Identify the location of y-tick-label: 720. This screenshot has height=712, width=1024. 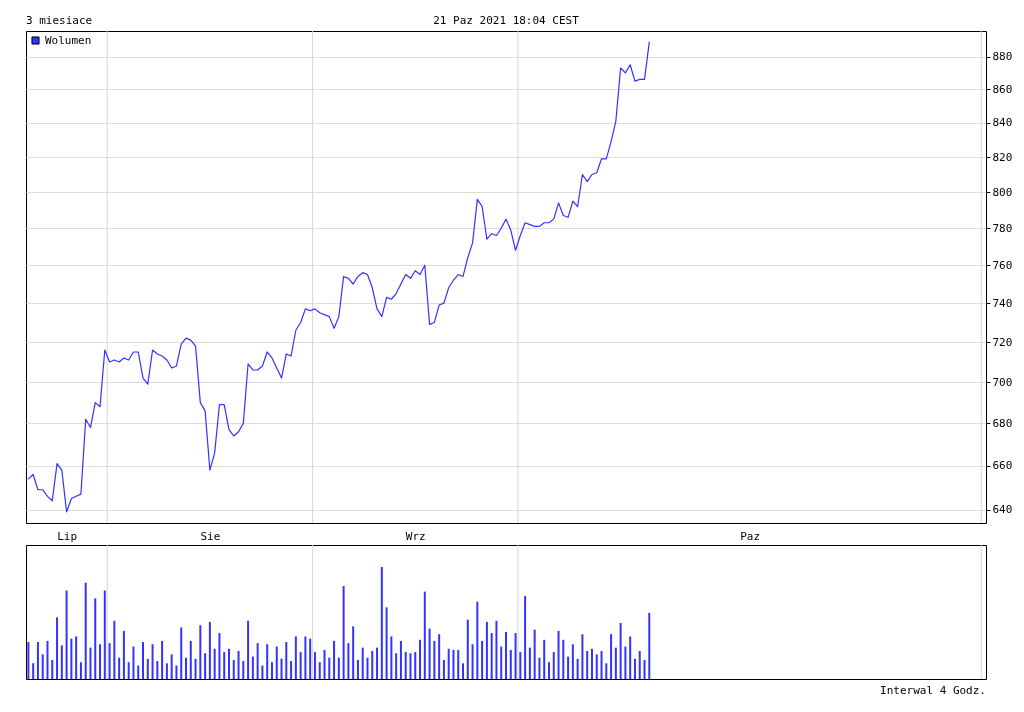
(1002, 342).